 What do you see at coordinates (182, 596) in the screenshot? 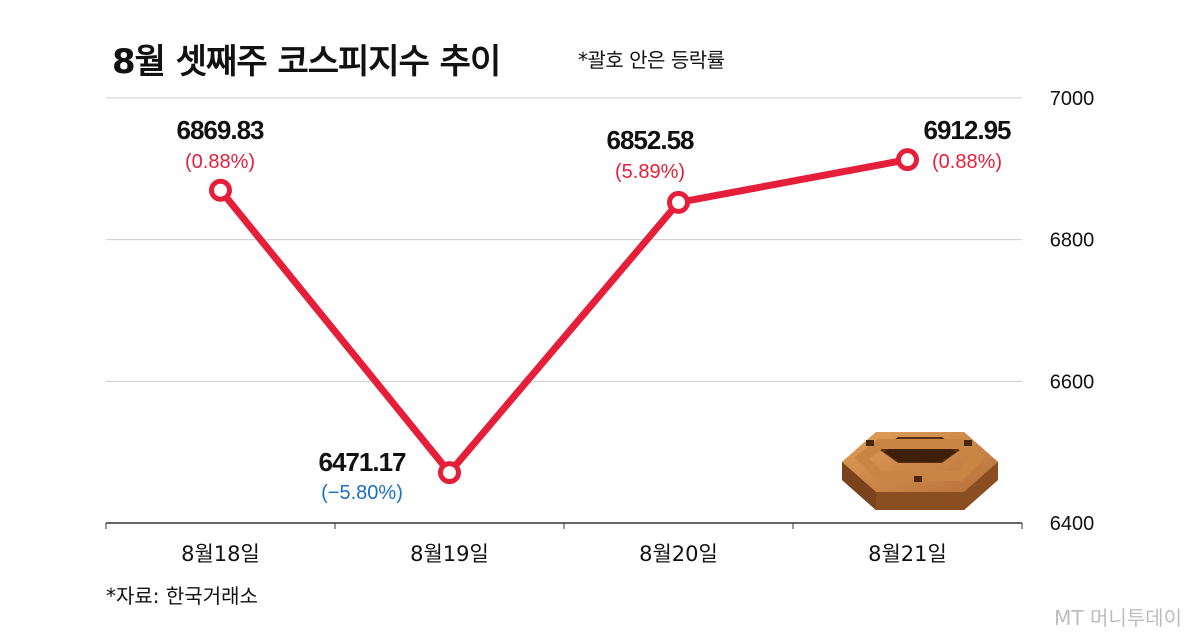
I see `source-note: *자료: 한국거래소` at bounding box center [182, 596].